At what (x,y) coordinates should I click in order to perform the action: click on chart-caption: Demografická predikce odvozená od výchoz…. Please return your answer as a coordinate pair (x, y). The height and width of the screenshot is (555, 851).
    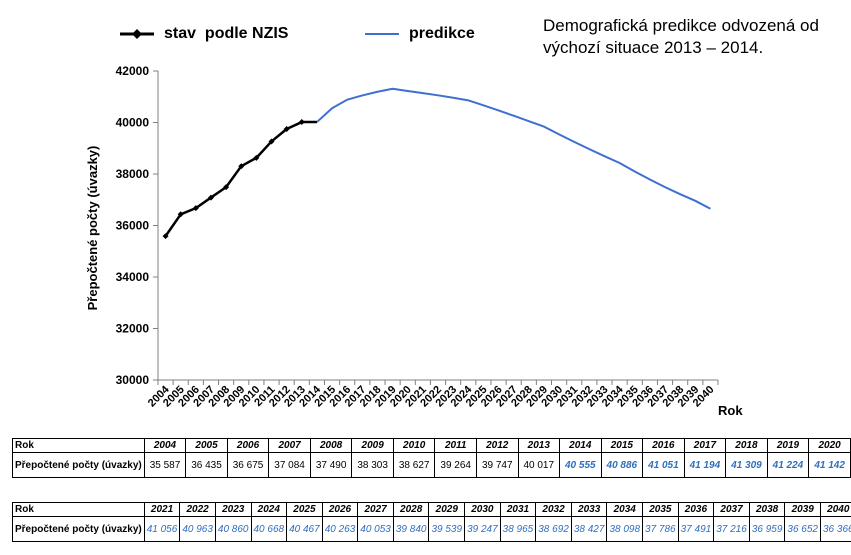
    Looking at the image, I should click on (681, 37).